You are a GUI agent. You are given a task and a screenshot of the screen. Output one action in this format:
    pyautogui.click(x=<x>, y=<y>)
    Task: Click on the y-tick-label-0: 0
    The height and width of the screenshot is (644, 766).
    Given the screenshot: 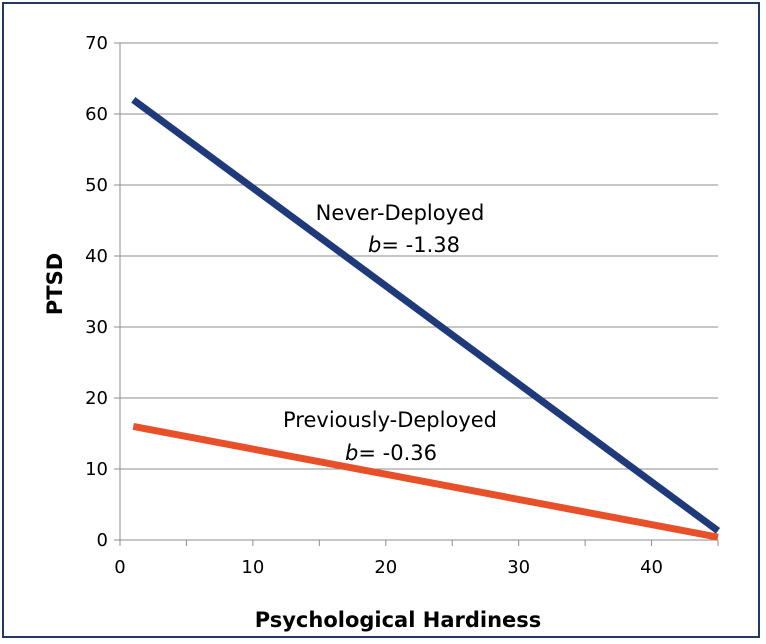 What is the action you would take?
    pyautogui.click(x=102, y=540)
    